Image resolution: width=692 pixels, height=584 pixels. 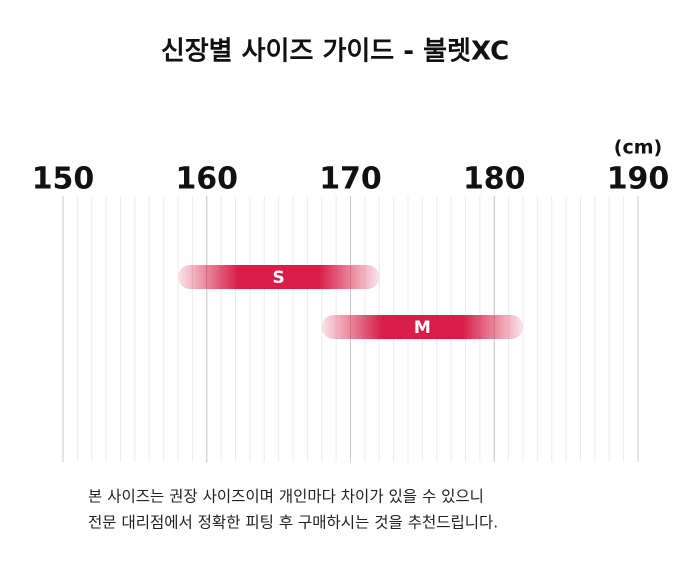 What do you see at coordinates (206, 179) in the screenshot?
I see `x-tick-label: 160` at bounding box center [206, 179].